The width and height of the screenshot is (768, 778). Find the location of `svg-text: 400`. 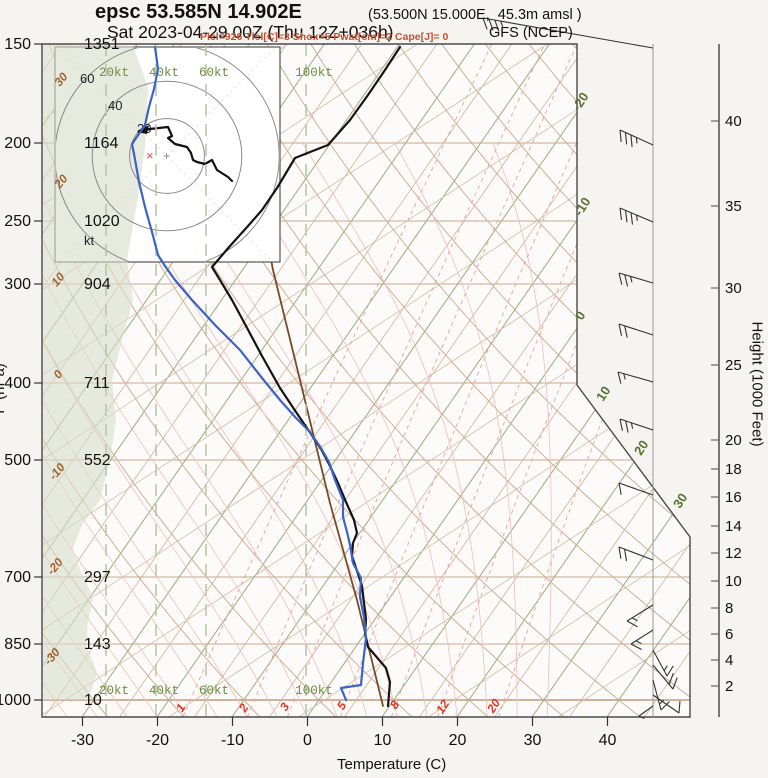

svg-text: 400 is located at coordinates (17, 383).